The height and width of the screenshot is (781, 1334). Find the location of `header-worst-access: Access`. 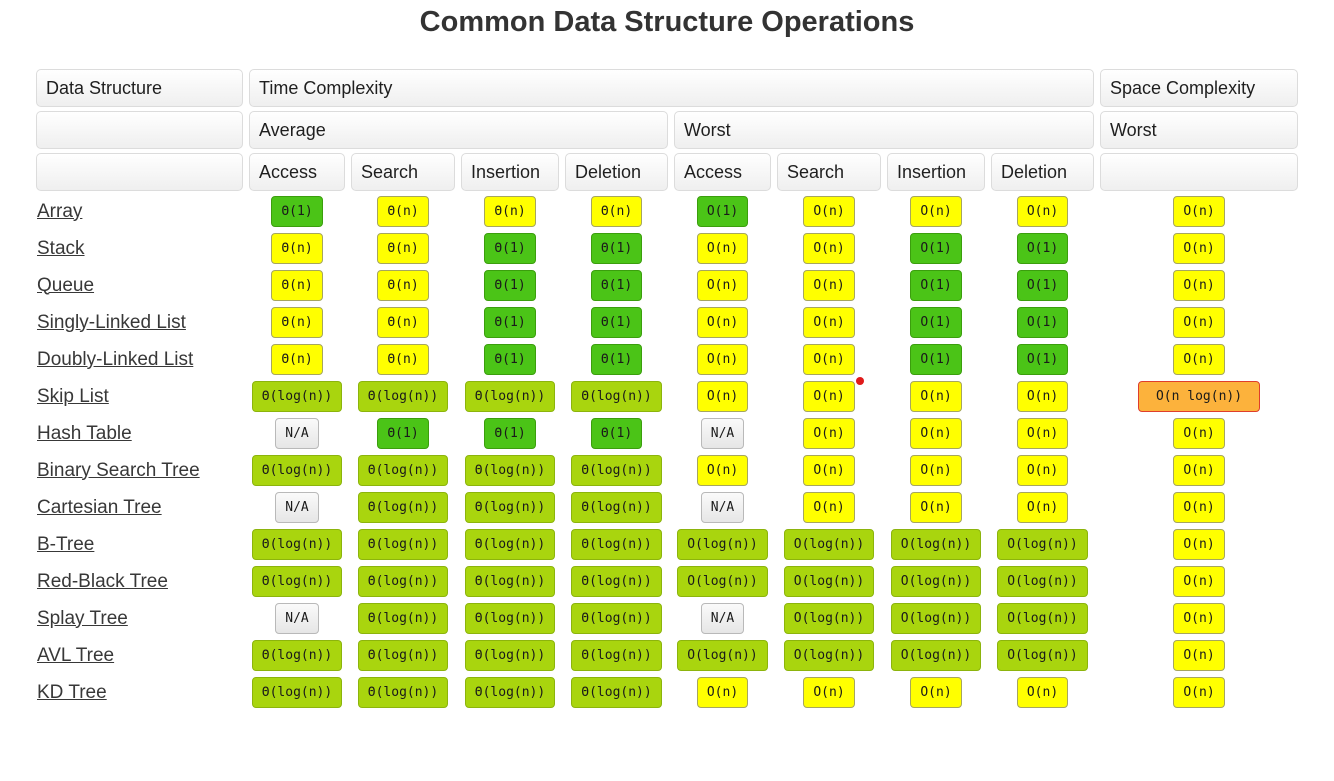

header-worst-access: Access is located at coordinates (722, 172).